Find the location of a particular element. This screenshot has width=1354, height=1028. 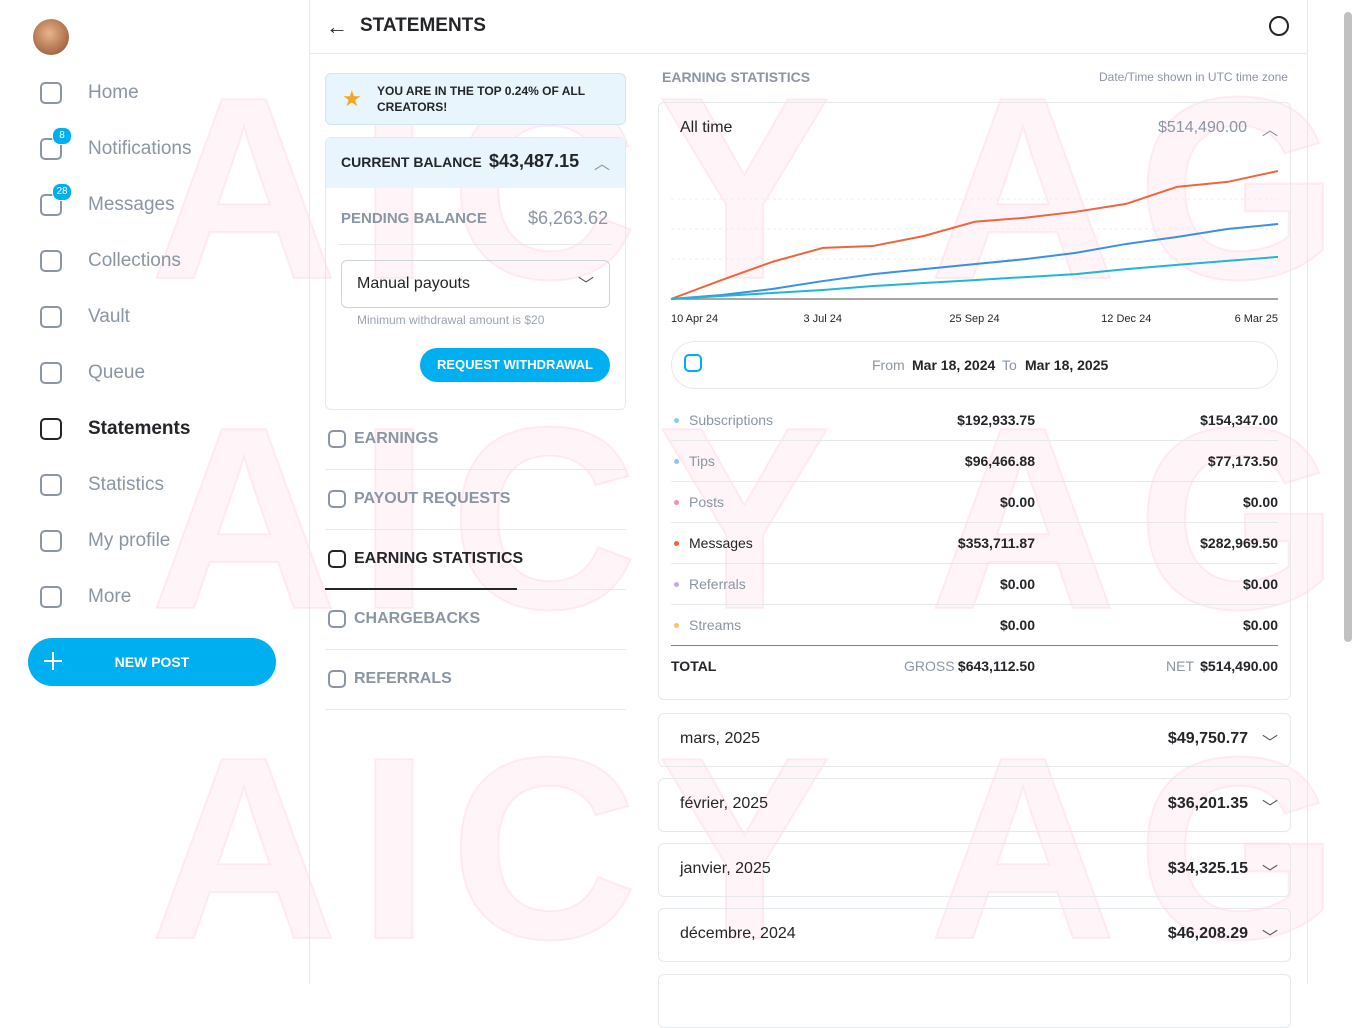

period-total: $514,490.00 is located at coordinates (1202, 127).